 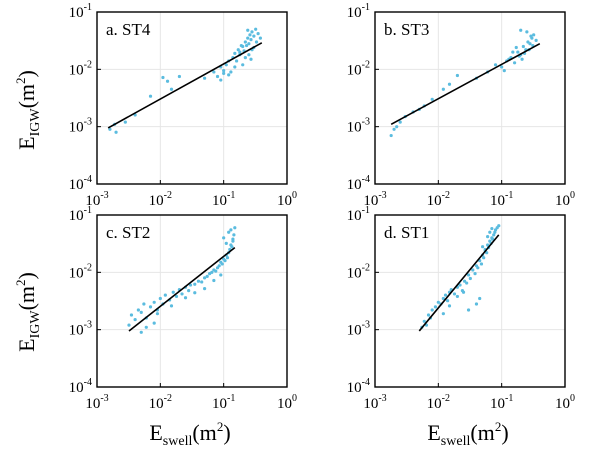 What do you see at coordinates (80, 386) in the screenshot?
I see `y-tick-label: 10⁻⁴` at bounding box center [80, 386].